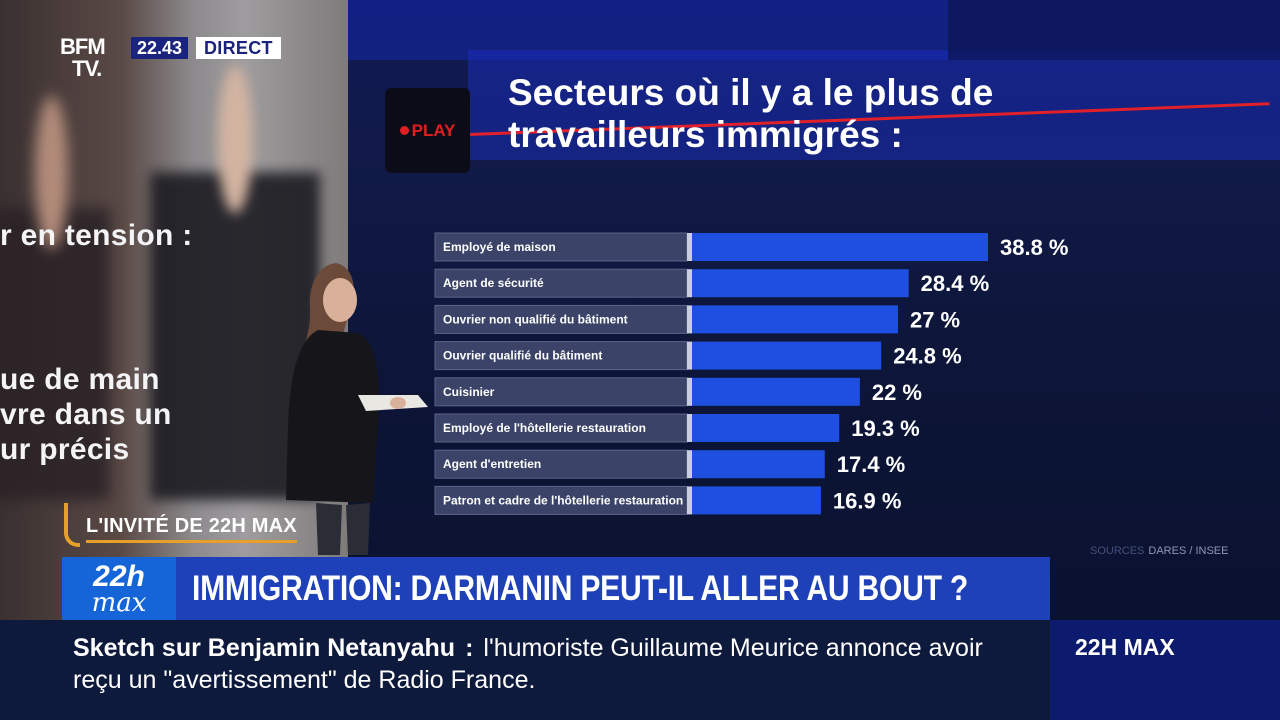  What do you see at coordinates (499, 247) in the screenshot?
I see `category-label: Employé de maison` at bounding box center [499, 247].